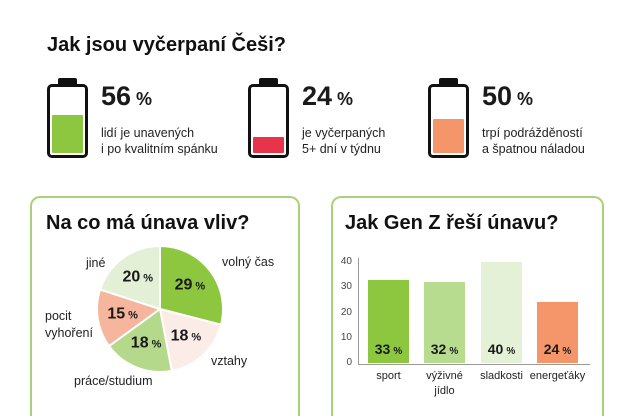 The image size is (640, 416). I want to click on pie-value-prace-studium: 18%, so click(146, 344).